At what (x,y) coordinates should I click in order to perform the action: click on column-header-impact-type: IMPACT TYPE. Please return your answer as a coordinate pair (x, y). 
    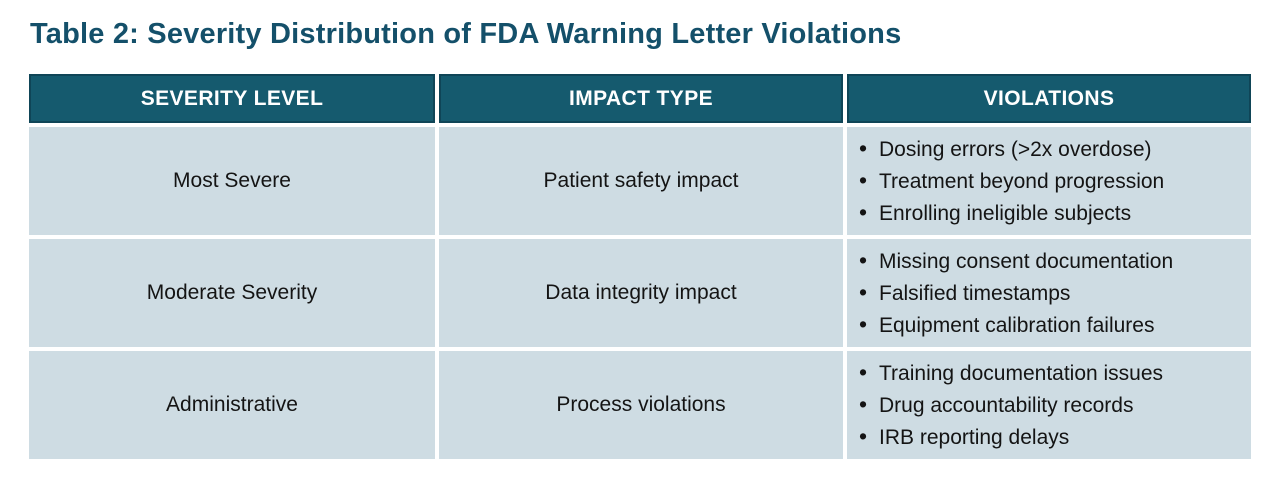
    Looking at the image, I should click on (641, 98).